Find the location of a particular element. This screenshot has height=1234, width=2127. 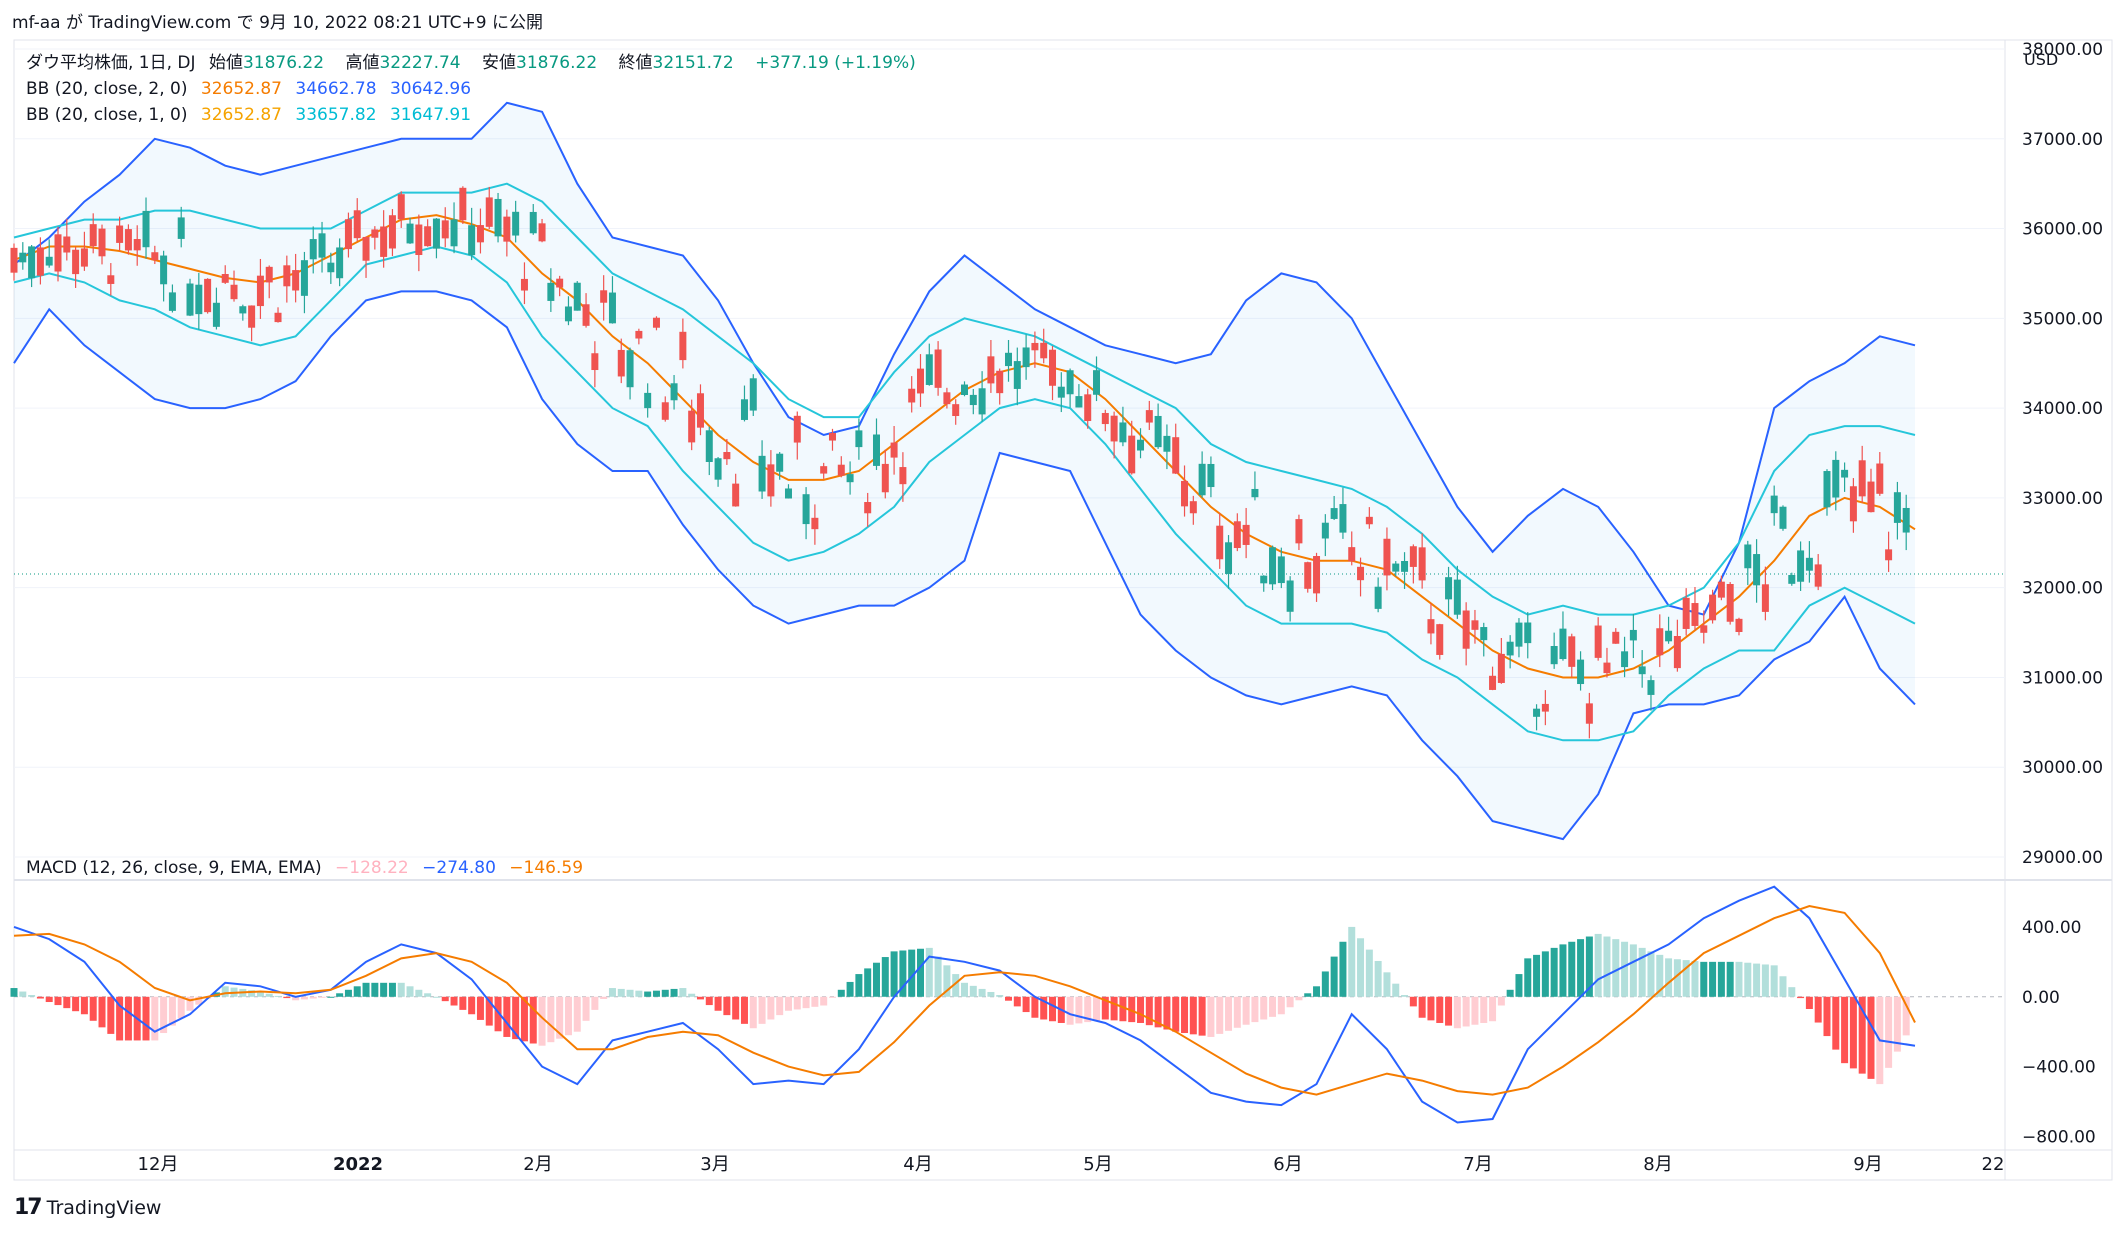

symbol-label: ダウ平均株価, 1日, DJ is located at coordinates (111, 63).